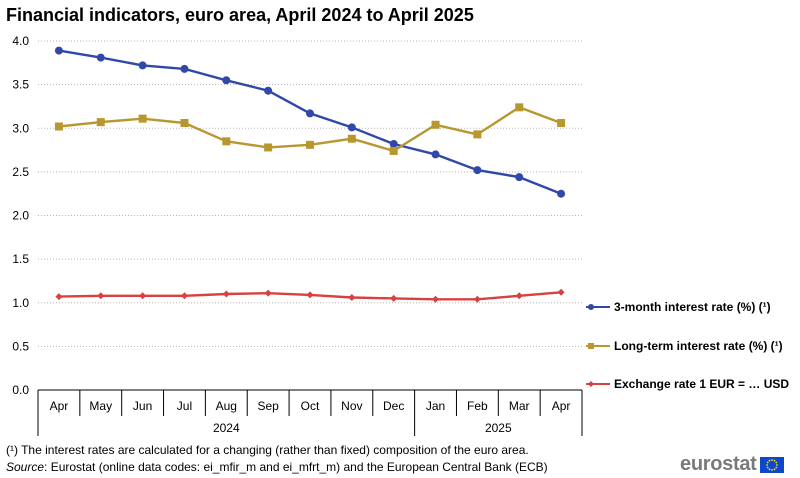 This screenshot has height=478, width=800. Describe the element at coordinates (435, 406) in the screenshot. I see `x-tick-label: Jan` at that location.